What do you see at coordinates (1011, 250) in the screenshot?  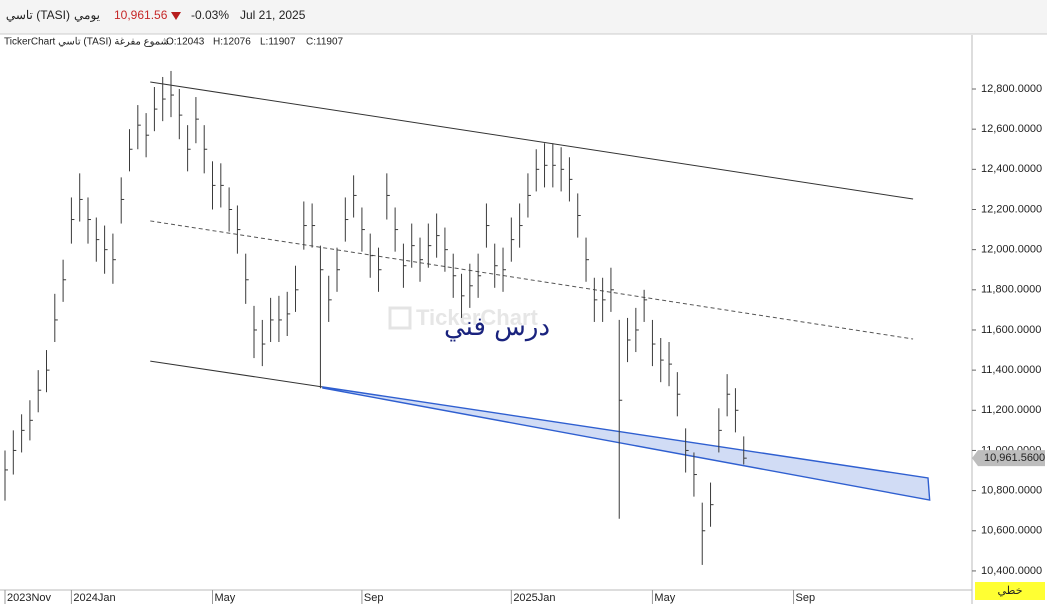 I see `y-tick-label: 12,000.0000` at bounding box center [1011, 250].